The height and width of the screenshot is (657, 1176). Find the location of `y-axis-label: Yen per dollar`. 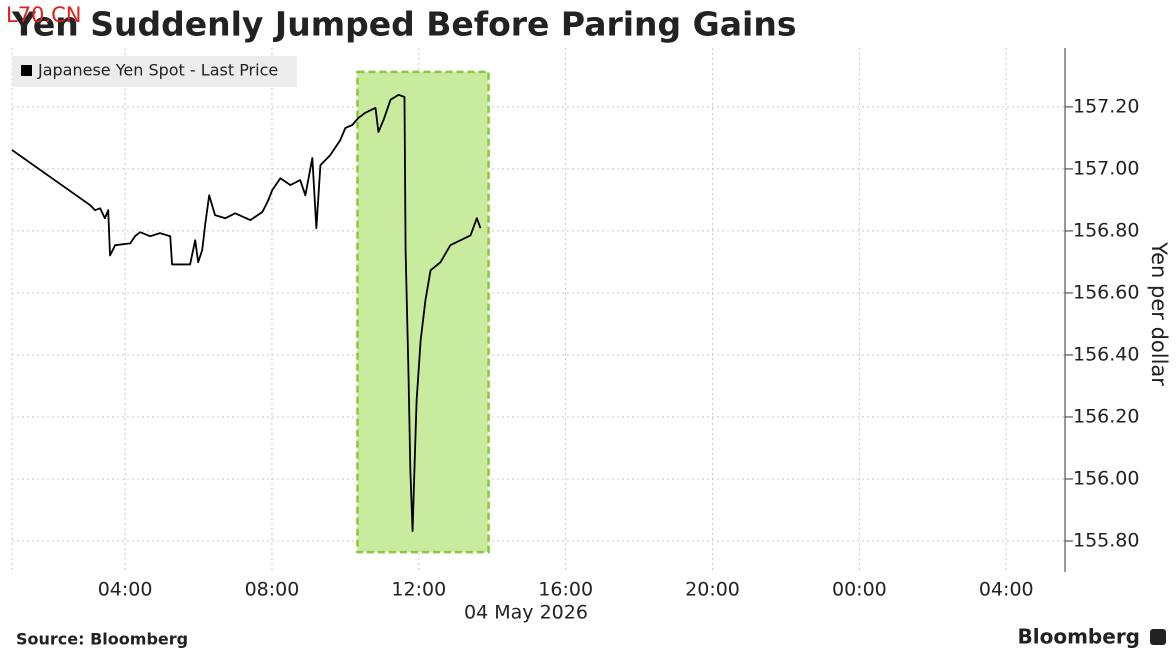

y-axis-label: Yen per dollar is located at coordinates (1159, 313).